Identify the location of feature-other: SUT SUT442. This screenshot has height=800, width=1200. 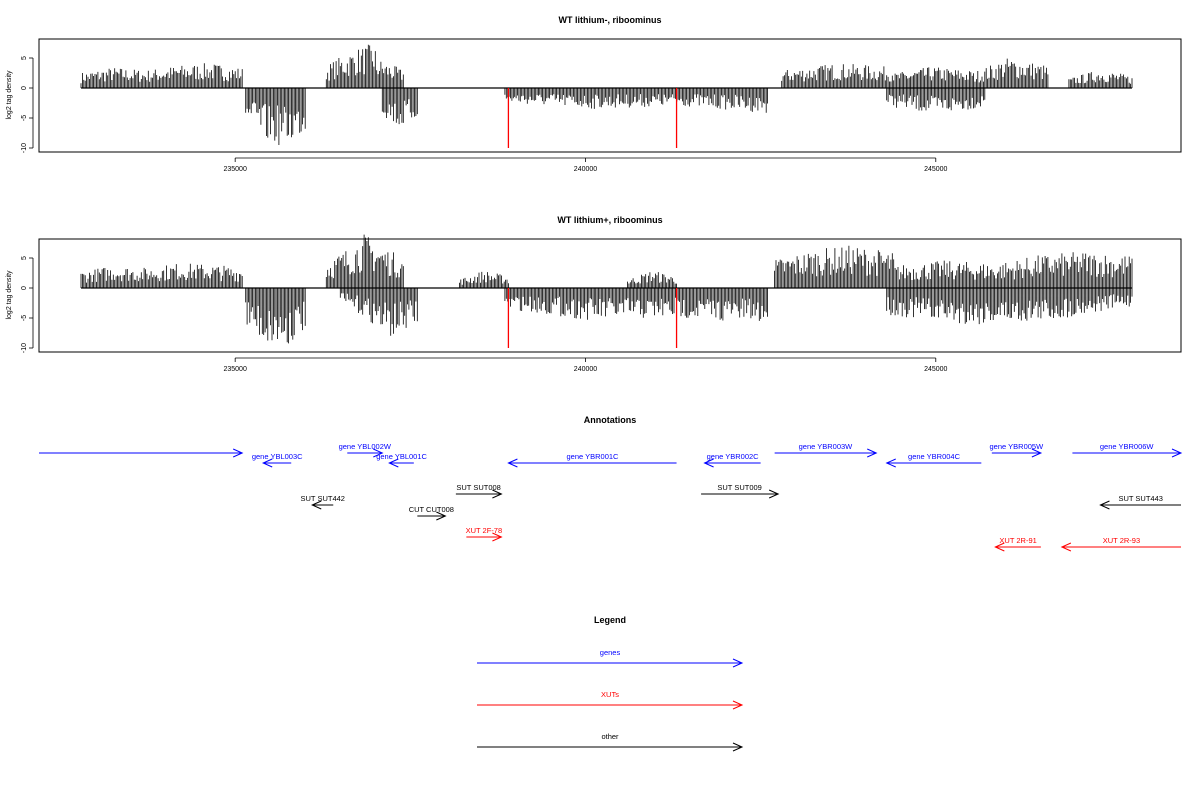
(323, 502).